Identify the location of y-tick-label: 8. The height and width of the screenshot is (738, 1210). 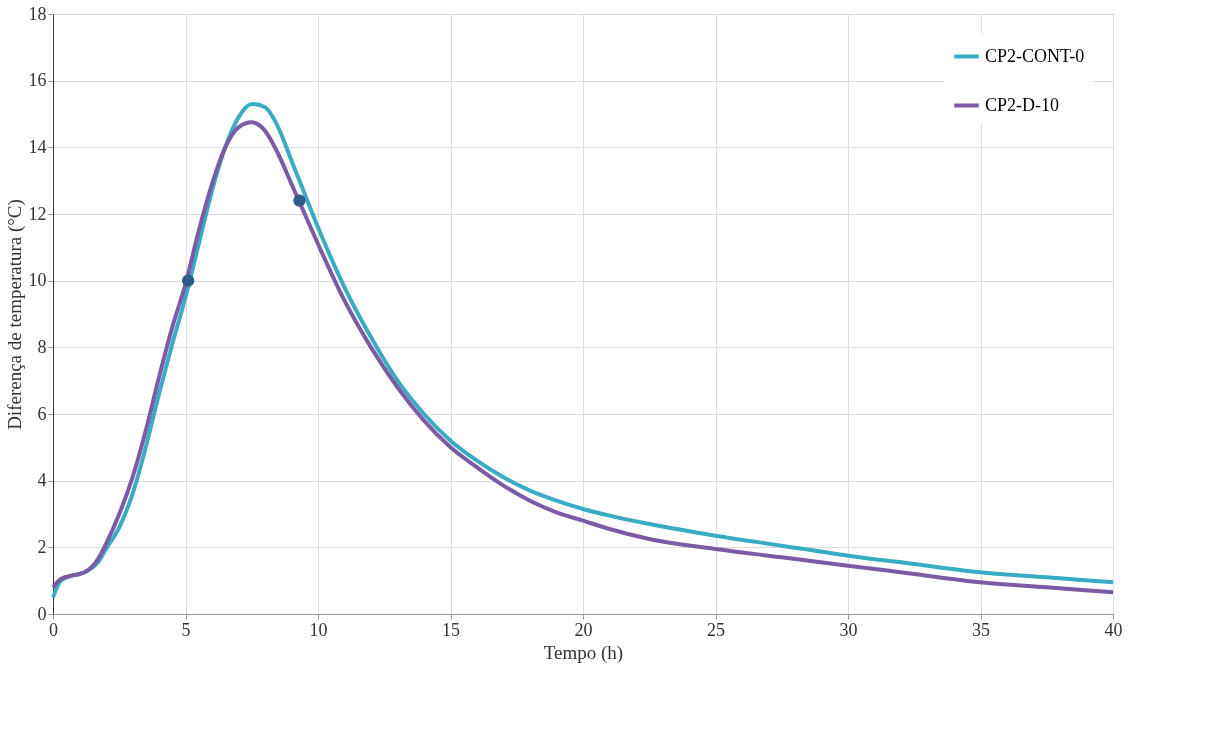
(42, 346).